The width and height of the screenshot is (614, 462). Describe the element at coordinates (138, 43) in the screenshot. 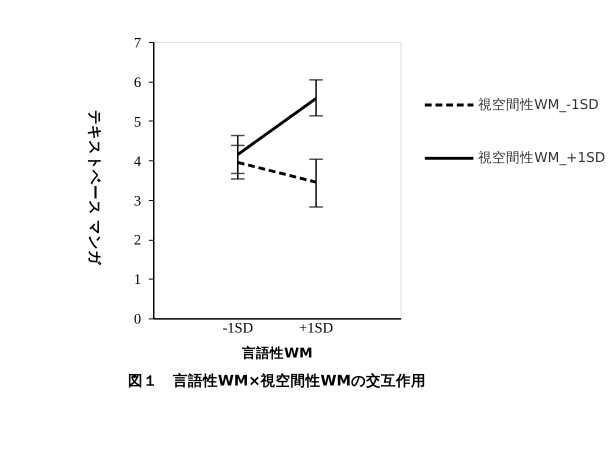

I see `y-tick-label: 7` at that location.